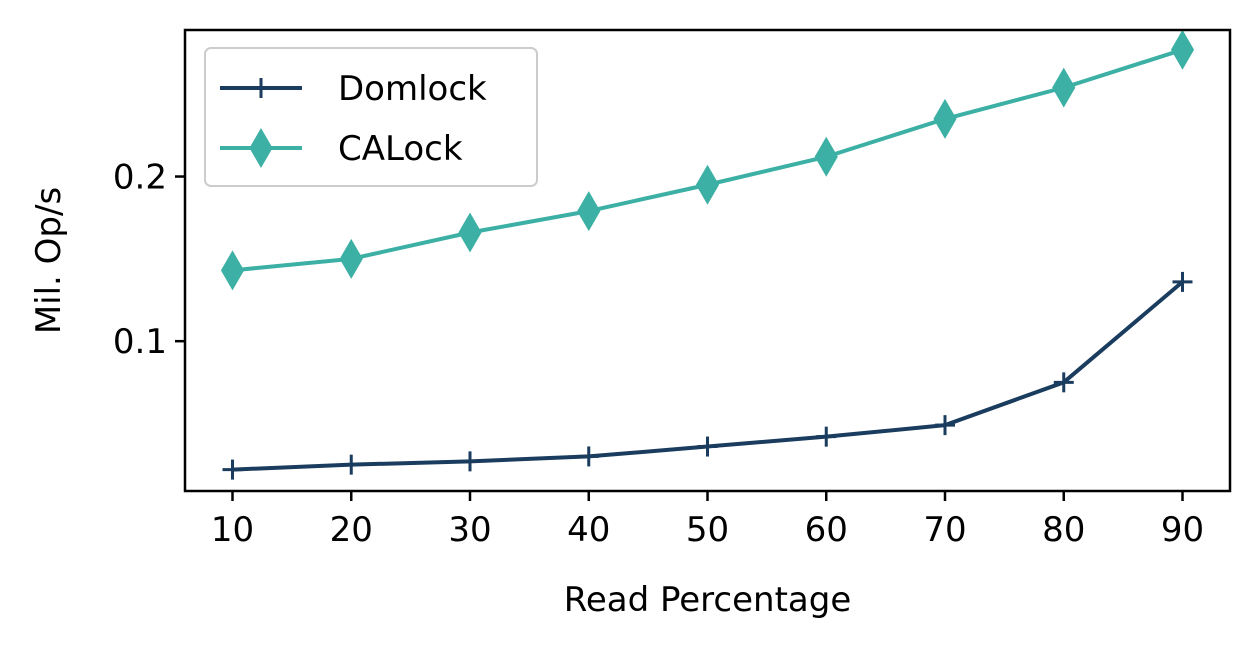 This screenshot has width=1260, height=651. Describe the element at coordinates (140, 178) in the screenshot. I see `y-tick-label: 0.2` at that location.